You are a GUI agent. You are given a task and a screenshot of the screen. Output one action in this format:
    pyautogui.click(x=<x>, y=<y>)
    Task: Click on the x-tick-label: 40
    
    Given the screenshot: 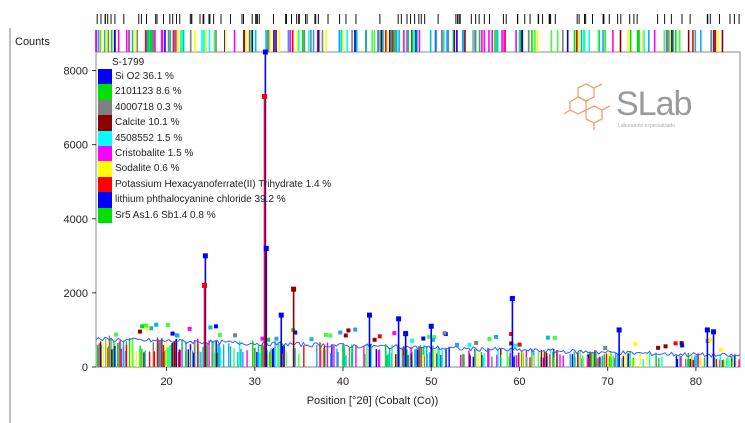 What is the action you would take?
    pyautogui.click(x=343, y=382)
    